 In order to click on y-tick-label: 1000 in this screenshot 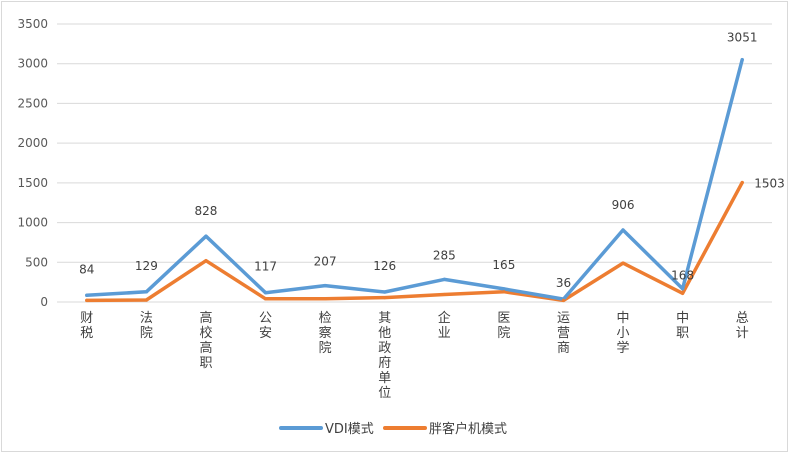, I will do `click(32, 223)`.